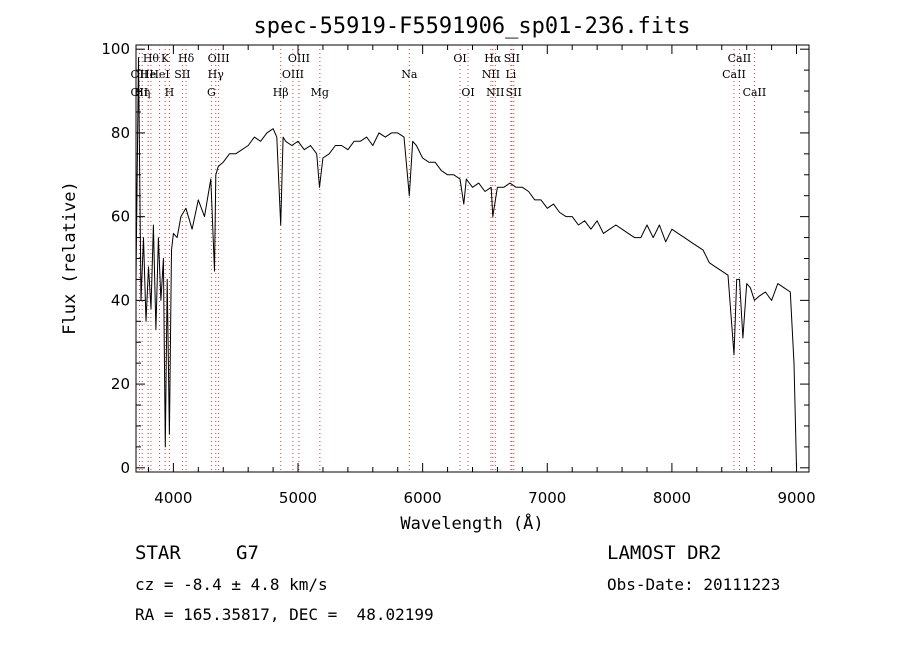 This screenshot has height=650, width=900. What do you see at coordinates (216, 74) in the screenshot?
I see `line-label: Hγ` at bounding box center [216, 74].